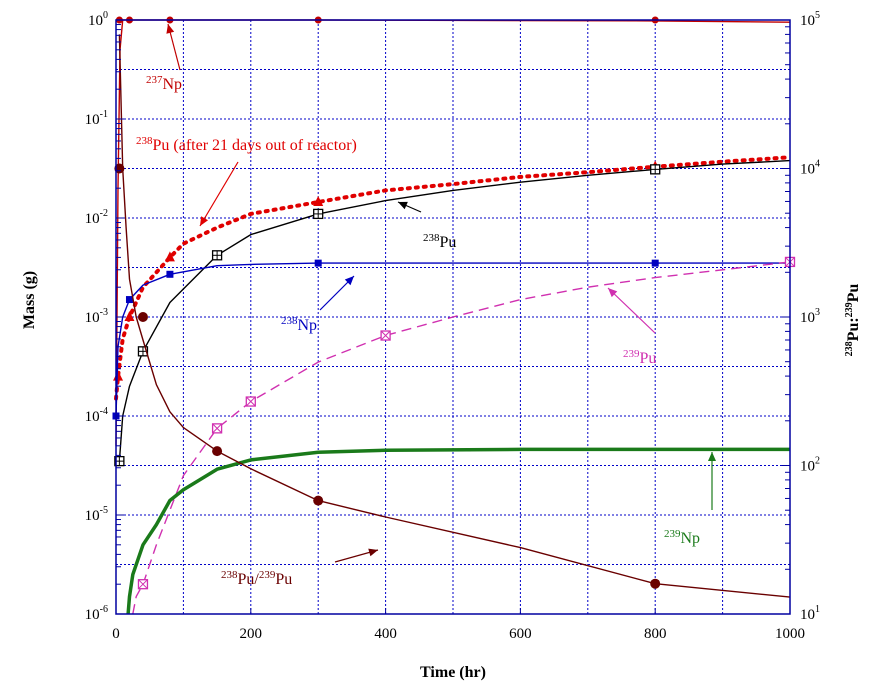 The width and height of the screenshot is (870, 687). I want to click on x-tick-label: 200, so click(251, 634).